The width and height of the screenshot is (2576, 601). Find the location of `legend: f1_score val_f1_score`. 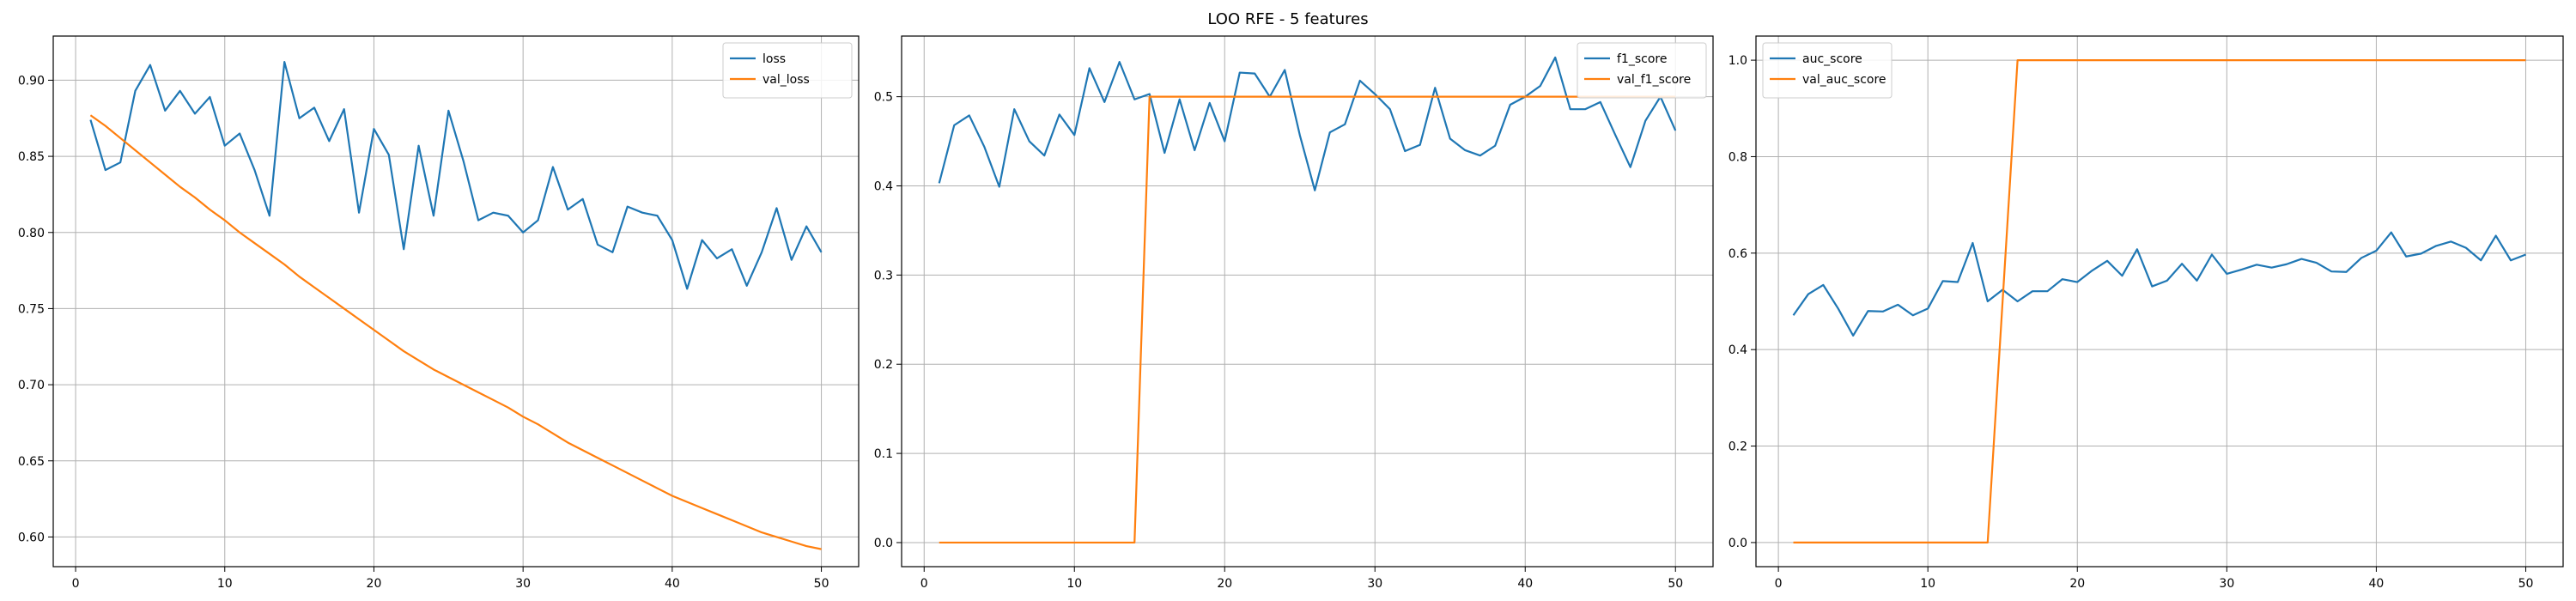

legend: f1_score val_f1_score is located at coordinates (1642, 70).